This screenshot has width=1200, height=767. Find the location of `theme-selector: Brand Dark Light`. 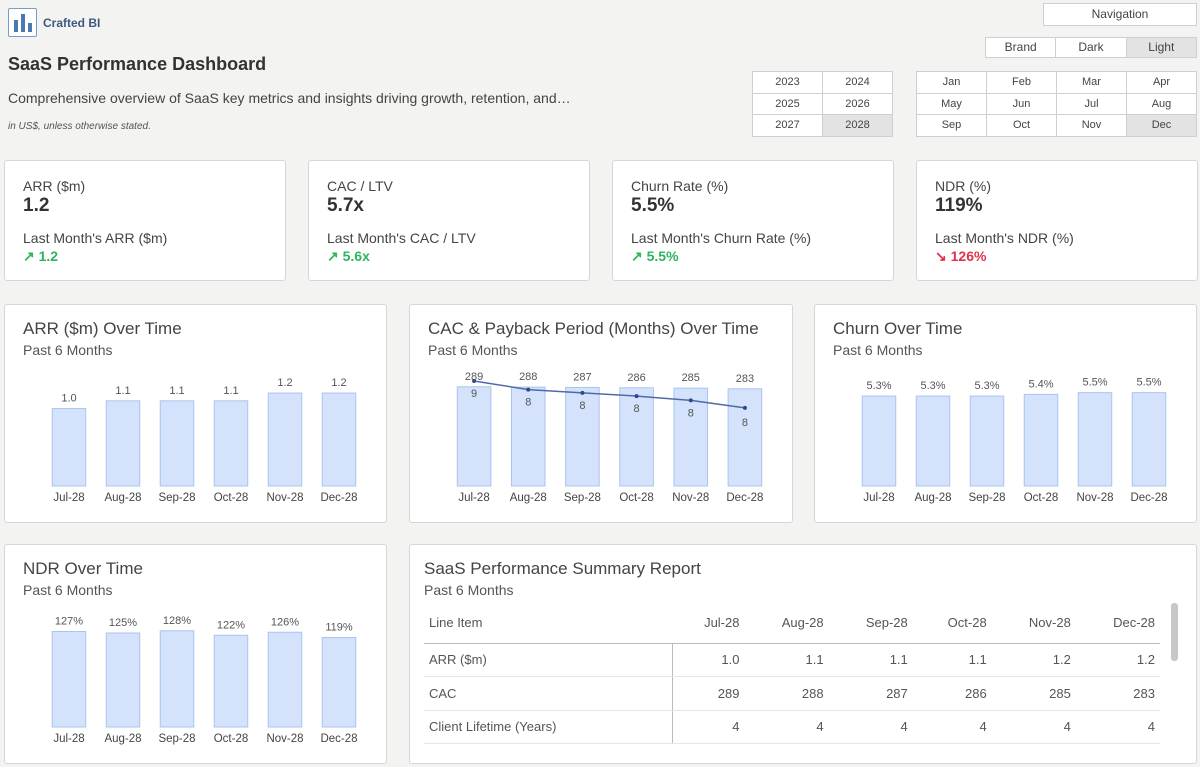

theme-selector: Brand Dark Light is located at coordinates (1091, 47).